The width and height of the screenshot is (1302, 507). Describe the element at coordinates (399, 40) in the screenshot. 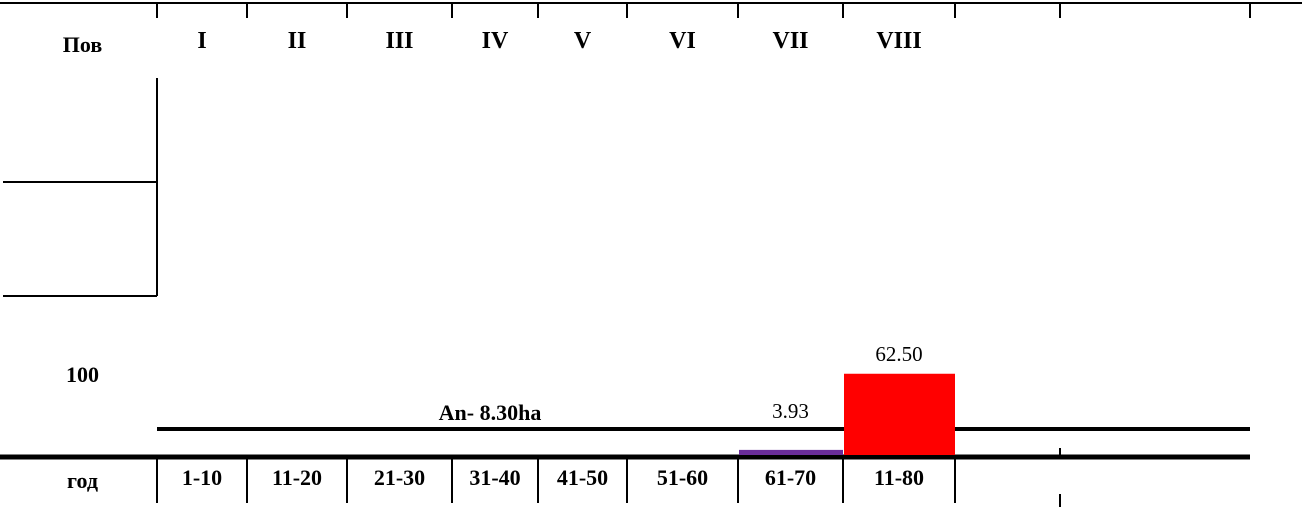

I see `class-label-iii: III` at that location.